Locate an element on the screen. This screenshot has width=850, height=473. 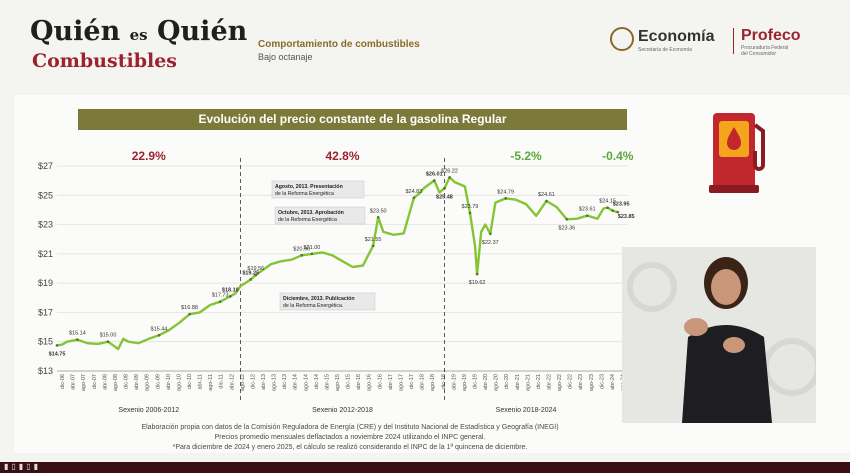
player-controls-icon: ▮▯▮▯▮ is located at coordinates (23, 466).